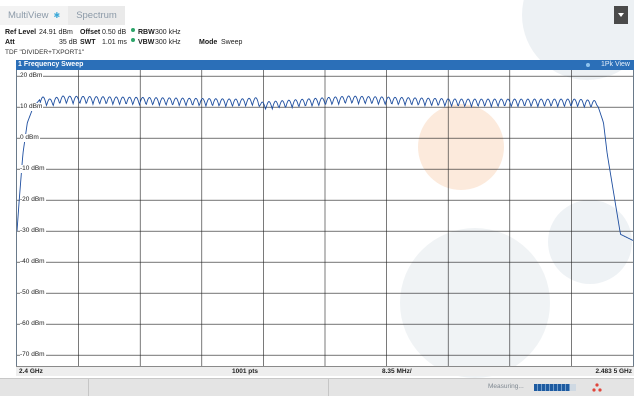  What do you see at coordinates (33, 200) in the screenshot?
I see `y-axis-label: -20 dBm` at bounding box center [33, 200].